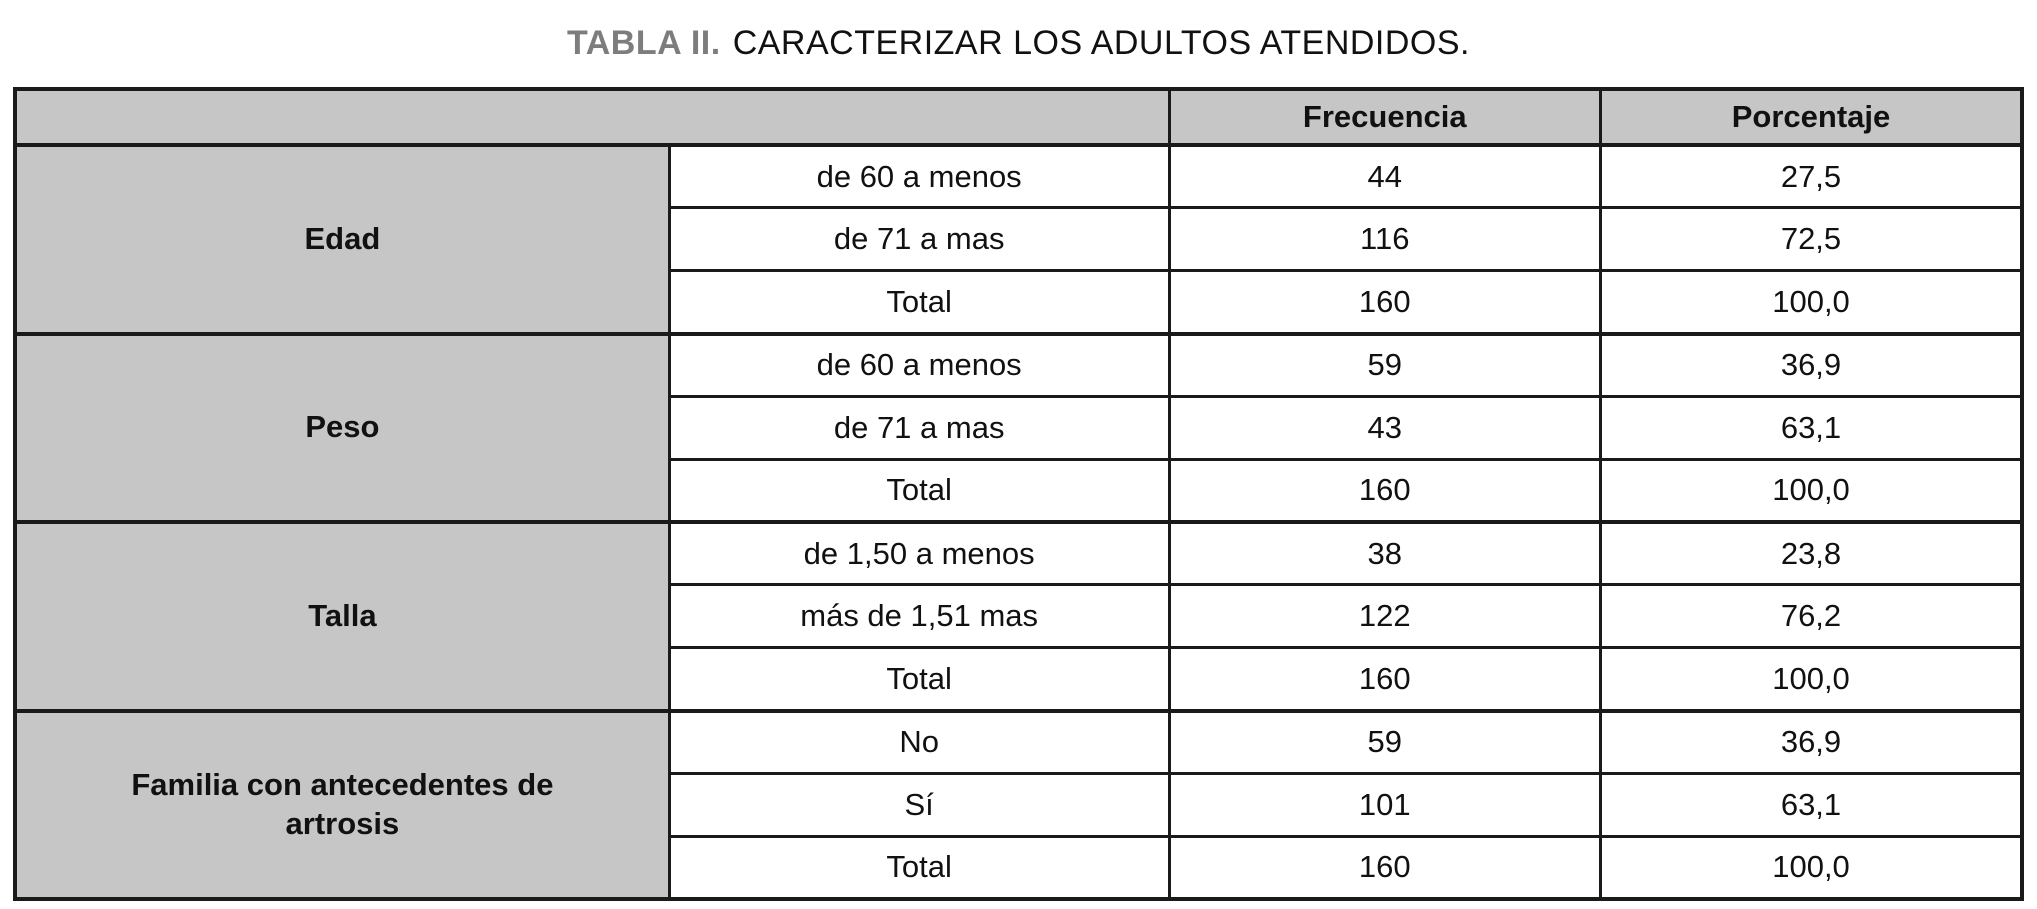 This screenshot has width=2037, height=909. I want to click on frequency-cell: 101, so click(1385, 804).